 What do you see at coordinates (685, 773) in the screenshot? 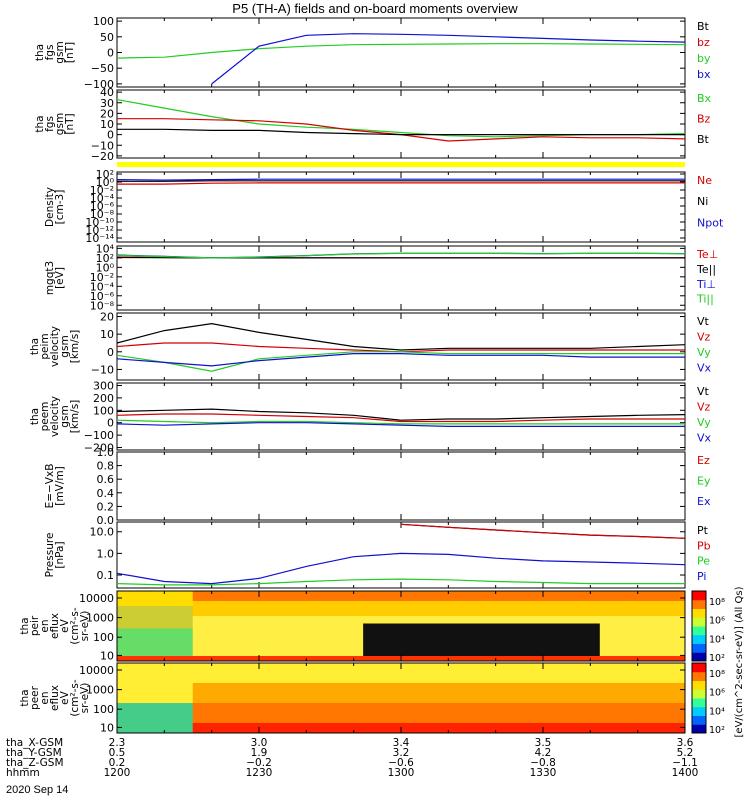
I see `axis-cell: 1400` at bounding box center [685, 773].